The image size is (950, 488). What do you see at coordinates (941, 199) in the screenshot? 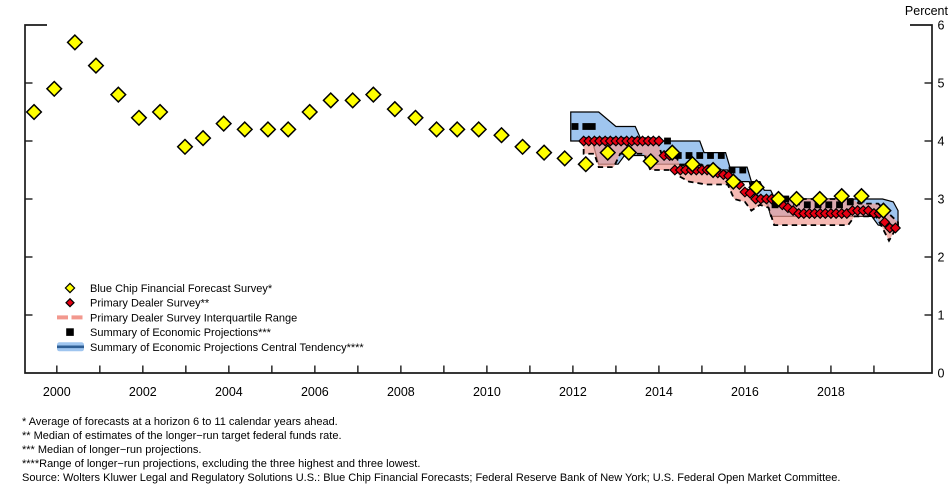
I see `y-tick-label: 3` at bounding box center [941, 199].